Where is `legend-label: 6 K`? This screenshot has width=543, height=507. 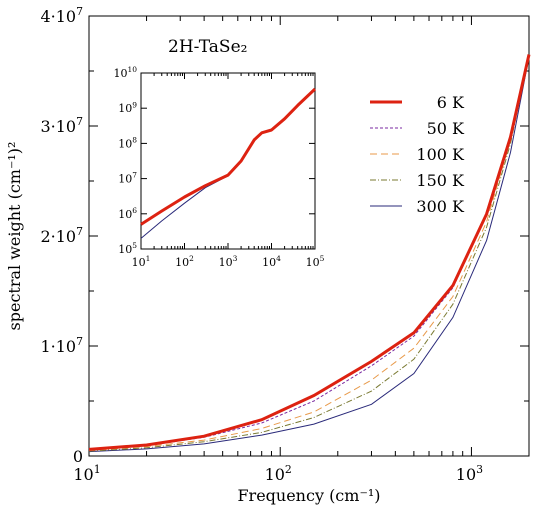 legend-label: 6 K is located at coordinates (451, 102).